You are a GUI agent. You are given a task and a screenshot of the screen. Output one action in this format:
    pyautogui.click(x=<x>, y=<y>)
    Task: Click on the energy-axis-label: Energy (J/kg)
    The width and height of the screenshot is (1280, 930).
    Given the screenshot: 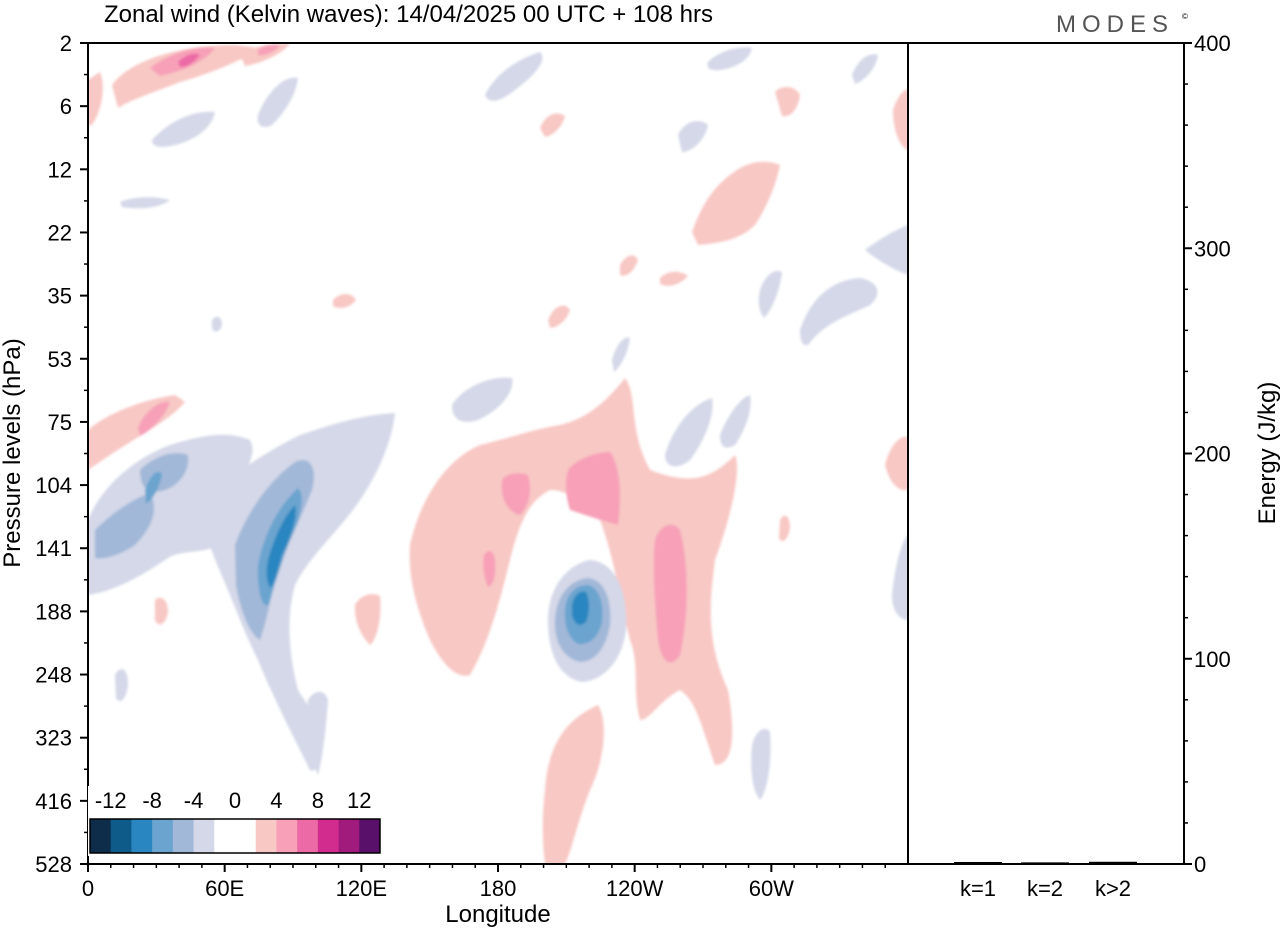 What is the action you would take?
    pyautogui.click(x=1267, y=453)
    